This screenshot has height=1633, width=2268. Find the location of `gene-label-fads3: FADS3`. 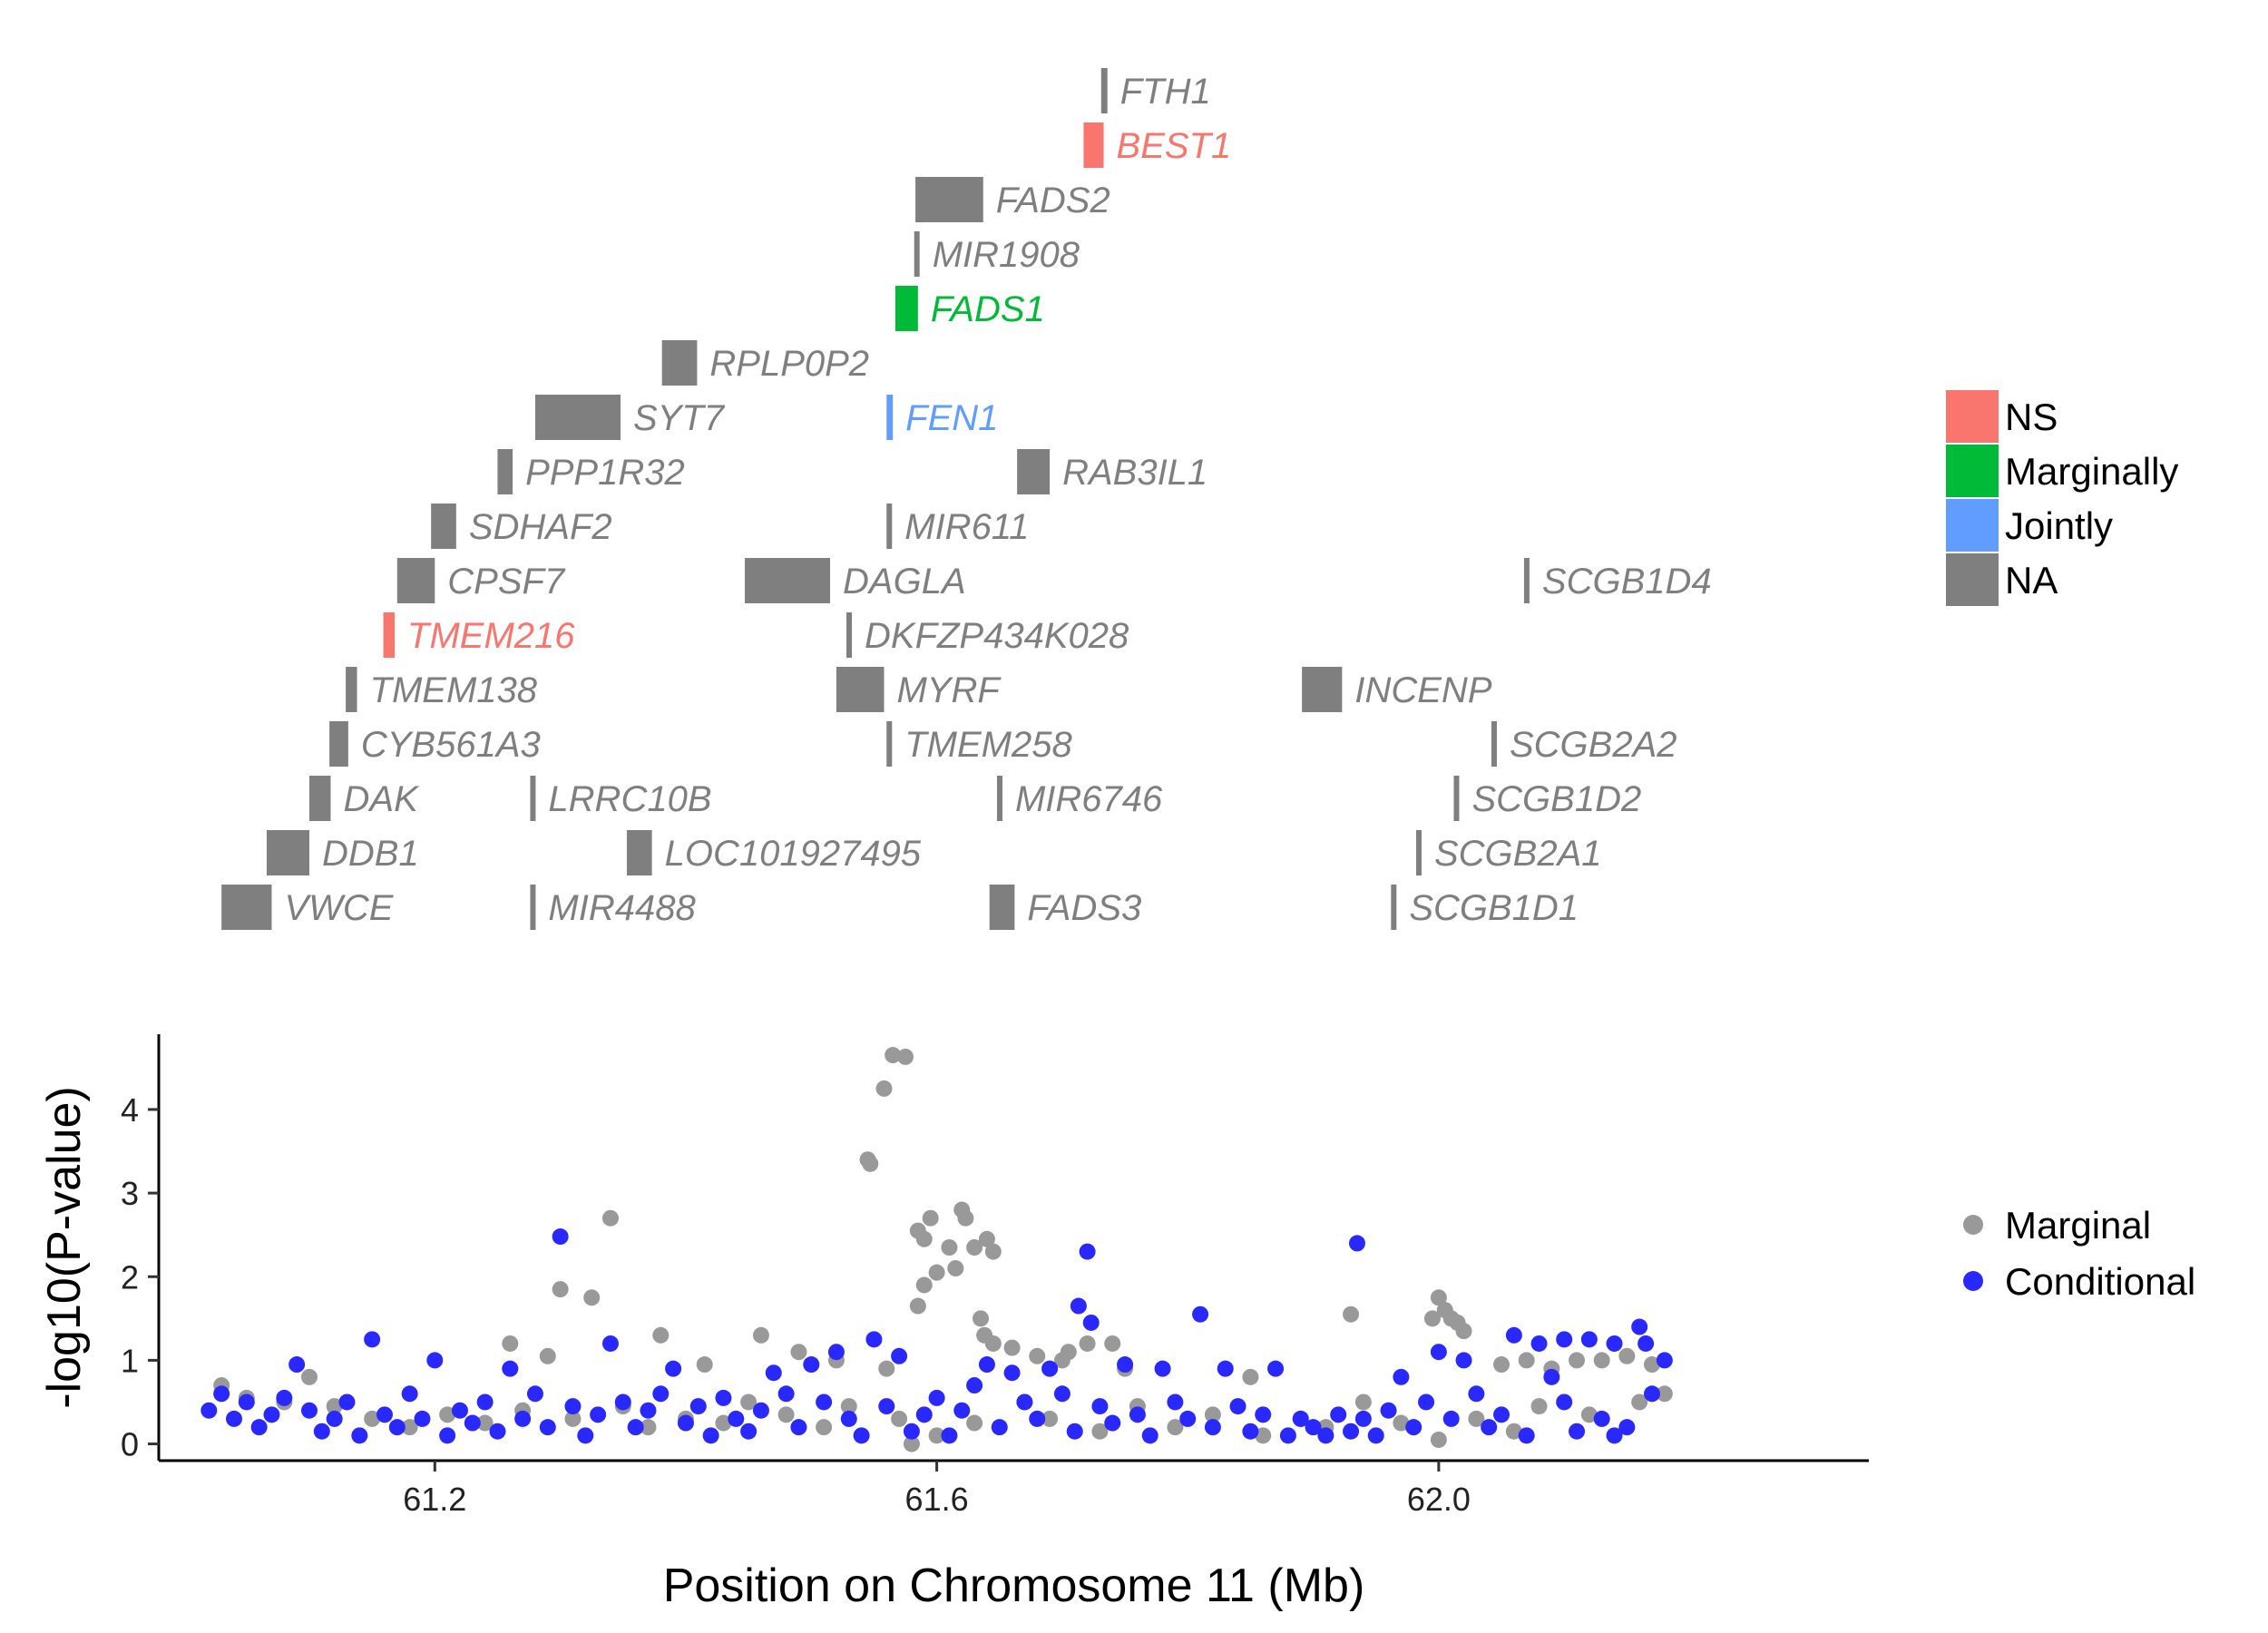

gene-label-fads3: FADS3 is located at coordinates (1084, 908).